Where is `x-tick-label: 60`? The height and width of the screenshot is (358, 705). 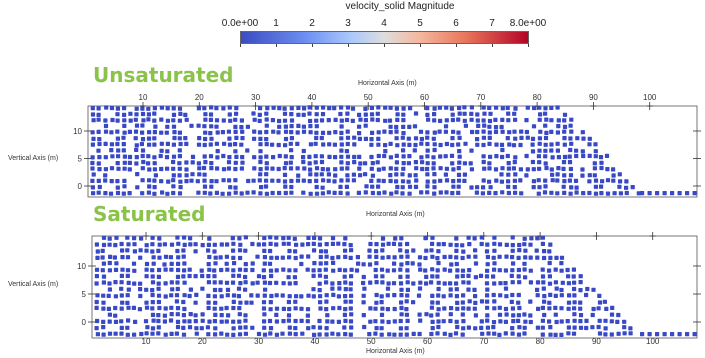
x-tick-label: 60 is located at coordinates (427, 341).